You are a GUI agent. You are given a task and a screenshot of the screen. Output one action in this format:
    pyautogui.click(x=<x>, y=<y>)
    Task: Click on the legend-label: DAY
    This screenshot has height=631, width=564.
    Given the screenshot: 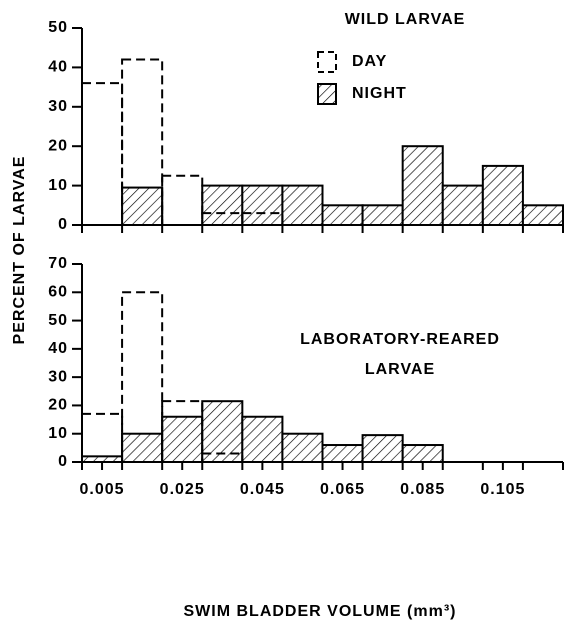 What is the action you would take?
    pyautogui.click(x=369, y=61)
    